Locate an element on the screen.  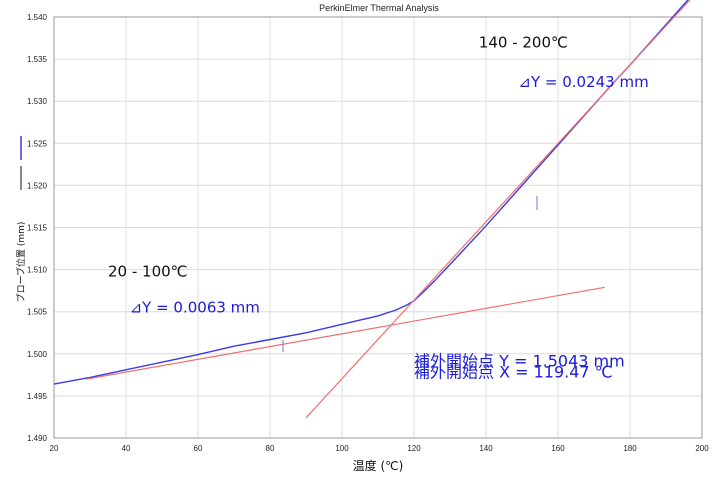
y-axis-label-group: プローブ位置 (mm) is located at coordinates (21, 219).